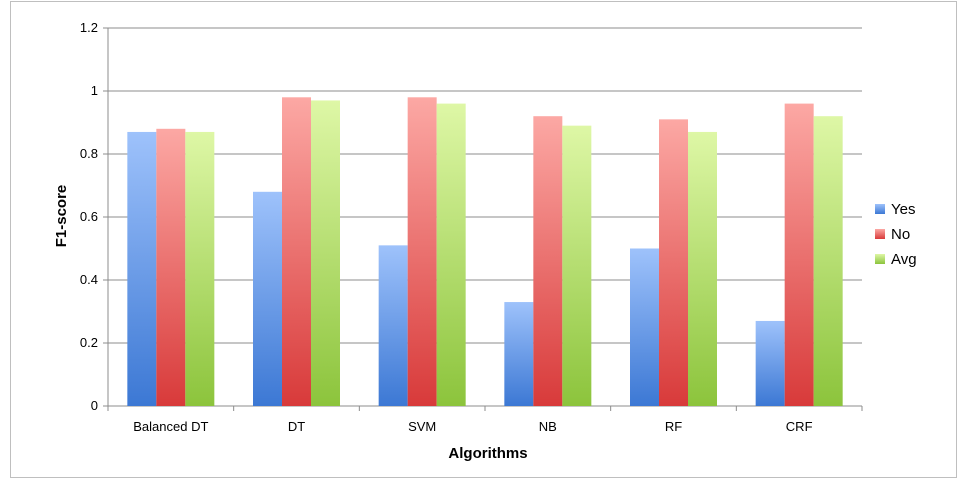  What do you see at coordinates (89, 279) in the screenshot?
I see `y-tick-label: 0.4` at bounding box center [89, 279].